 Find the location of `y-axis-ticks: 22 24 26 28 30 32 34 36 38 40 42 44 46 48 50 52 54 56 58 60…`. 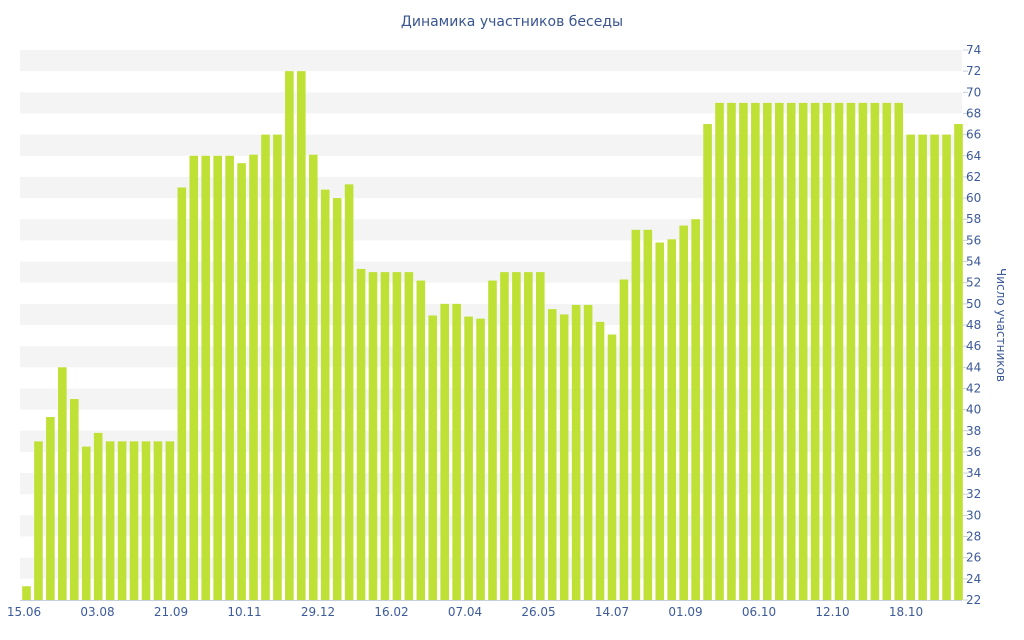

y-axis-ticks: 22 24 26 28 30 32 34 36 38 40 42 44 46 48 50 52 54 56 58 60… is located at coordinates (972, 325).